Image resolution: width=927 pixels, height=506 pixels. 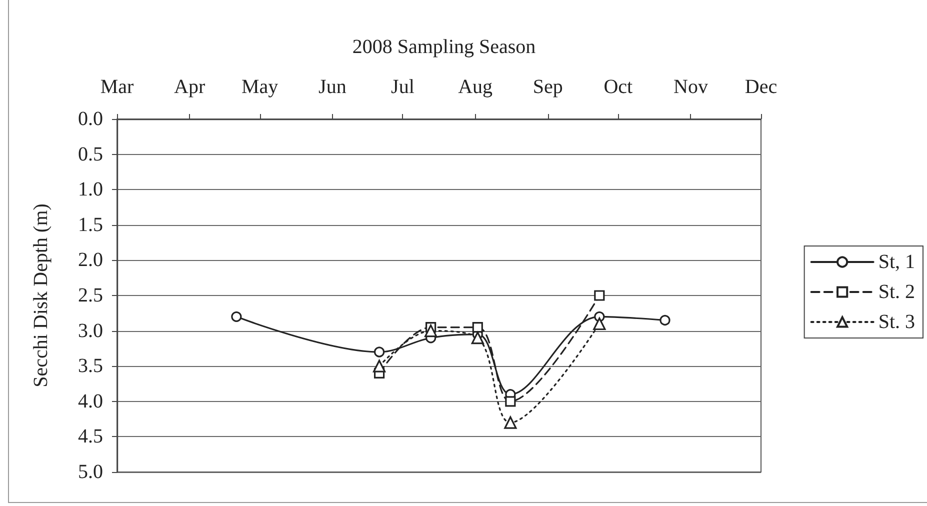 I want to click on x-tick-label: Mar, so click(x=117, y=87).